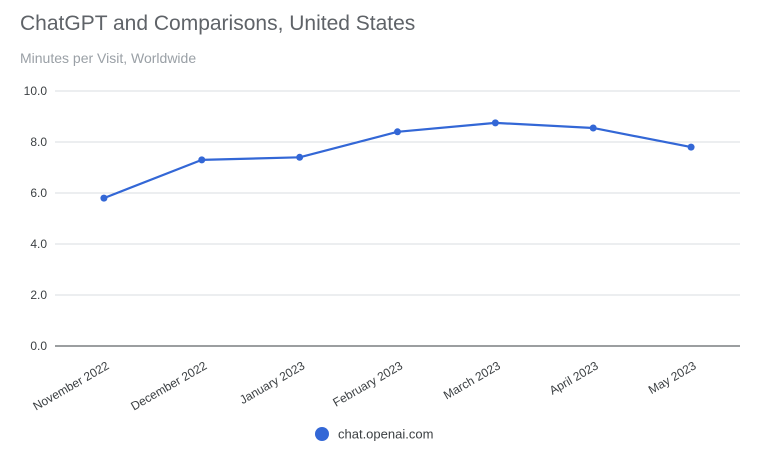 This screenshot has height=455, width=762. Describe the element at coordinates (38, 295) in the screenshot. I see `y-tick-label: 2.0` at that location.